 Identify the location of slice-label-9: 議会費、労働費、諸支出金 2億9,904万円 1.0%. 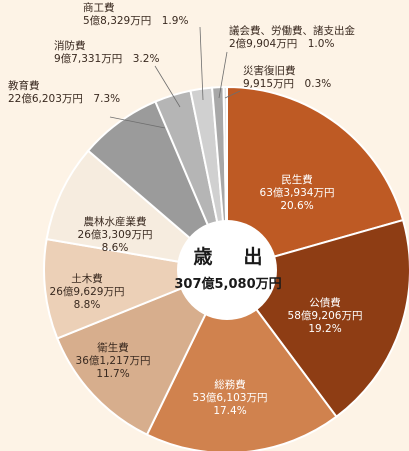
(292, 37).